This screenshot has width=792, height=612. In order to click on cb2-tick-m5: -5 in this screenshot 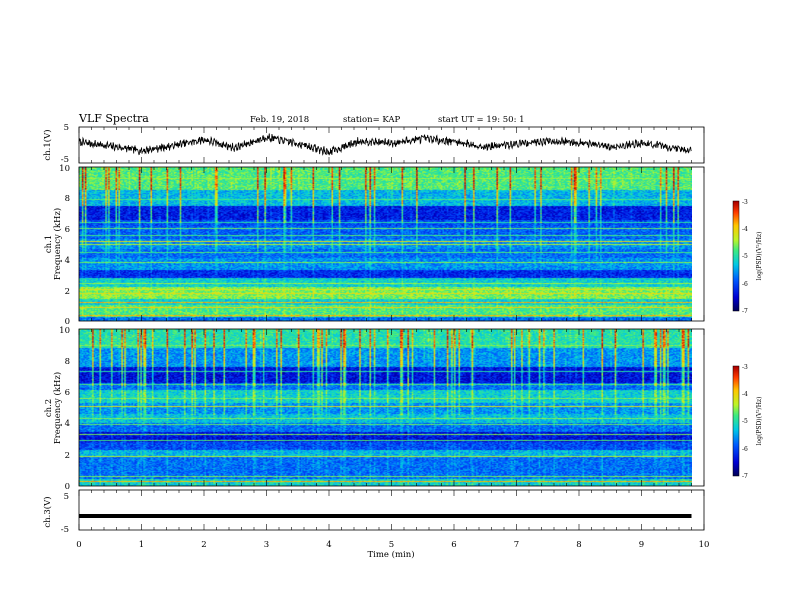, I will do `click(745, 421)`.